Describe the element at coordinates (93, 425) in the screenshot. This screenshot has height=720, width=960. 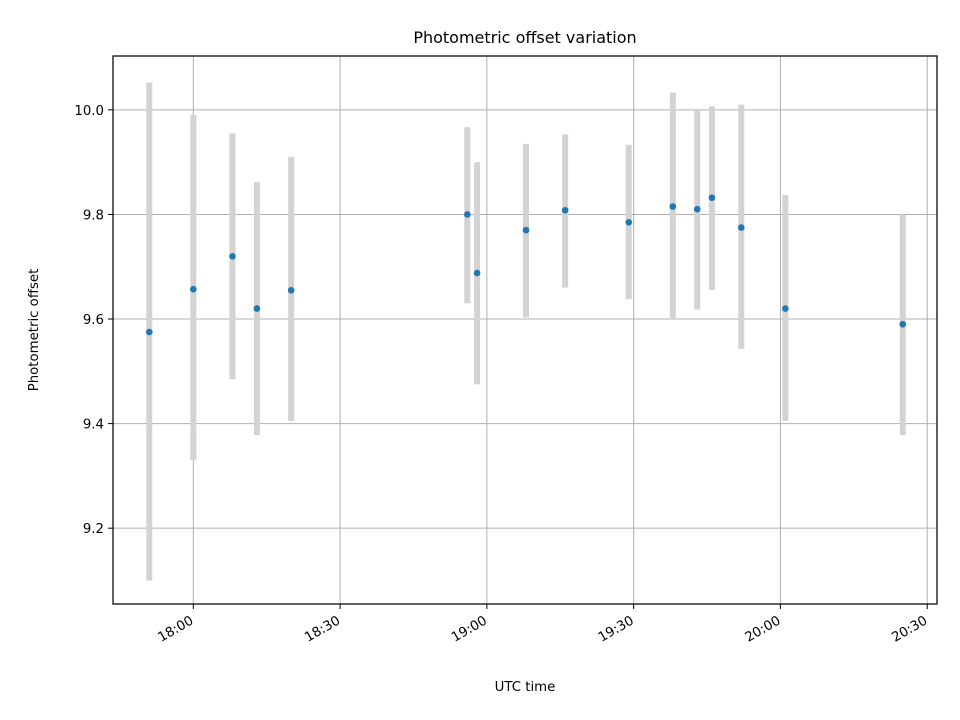
I see `y-tick-label: 9.4` at that location.